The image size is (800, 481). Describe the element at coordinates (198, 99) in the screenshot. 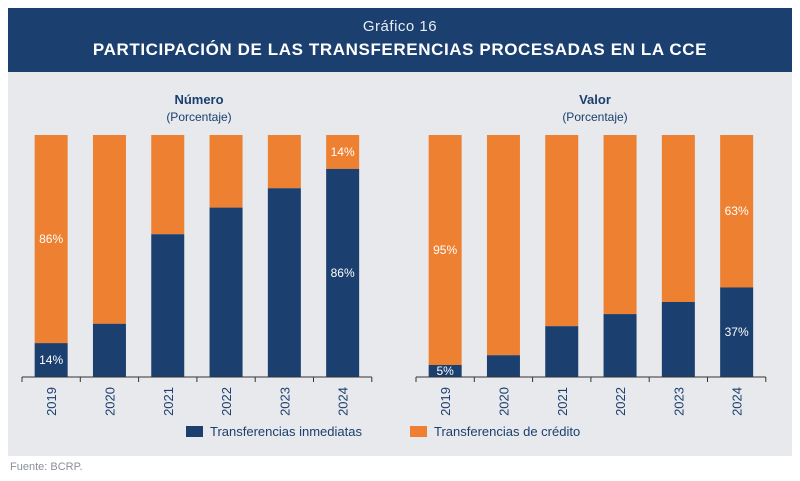

I see `chart-1-title: Número` at that location.